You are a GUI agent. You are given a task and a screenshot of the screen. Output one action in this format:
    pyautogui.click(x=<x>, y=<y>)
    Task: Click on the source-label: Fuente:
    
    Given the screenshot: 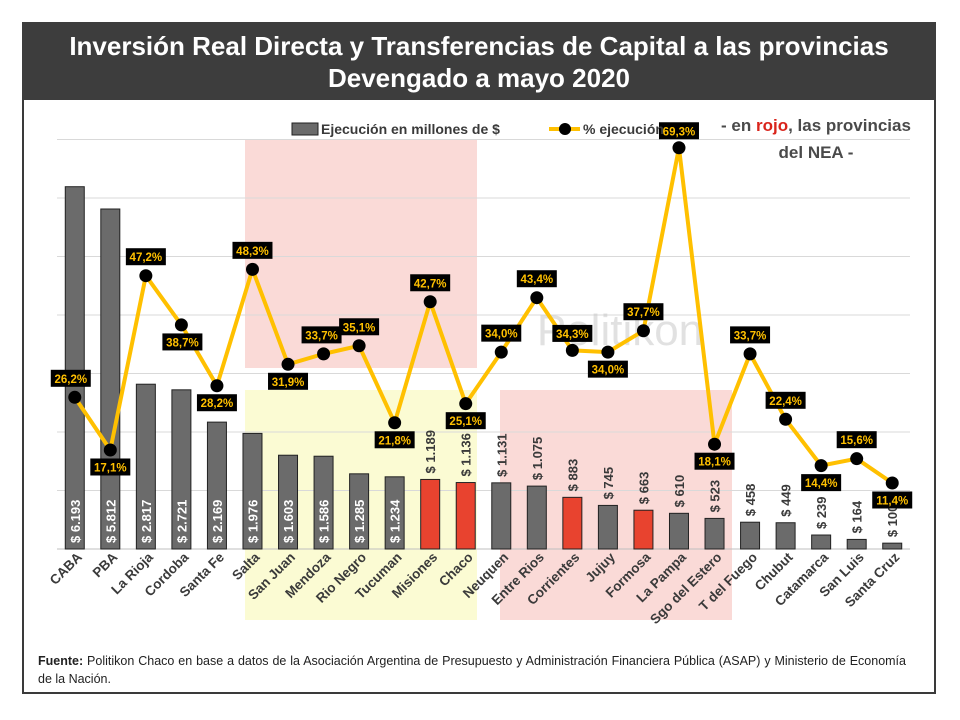 What is the action you would take?
    pyautogui.click(x=61, y=661)
    